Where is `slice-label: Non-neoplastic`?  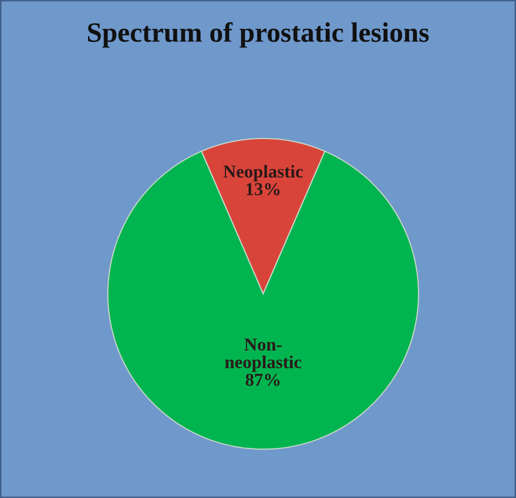
slice-label: Non-neoplastic is located at coordinates (263, 355).